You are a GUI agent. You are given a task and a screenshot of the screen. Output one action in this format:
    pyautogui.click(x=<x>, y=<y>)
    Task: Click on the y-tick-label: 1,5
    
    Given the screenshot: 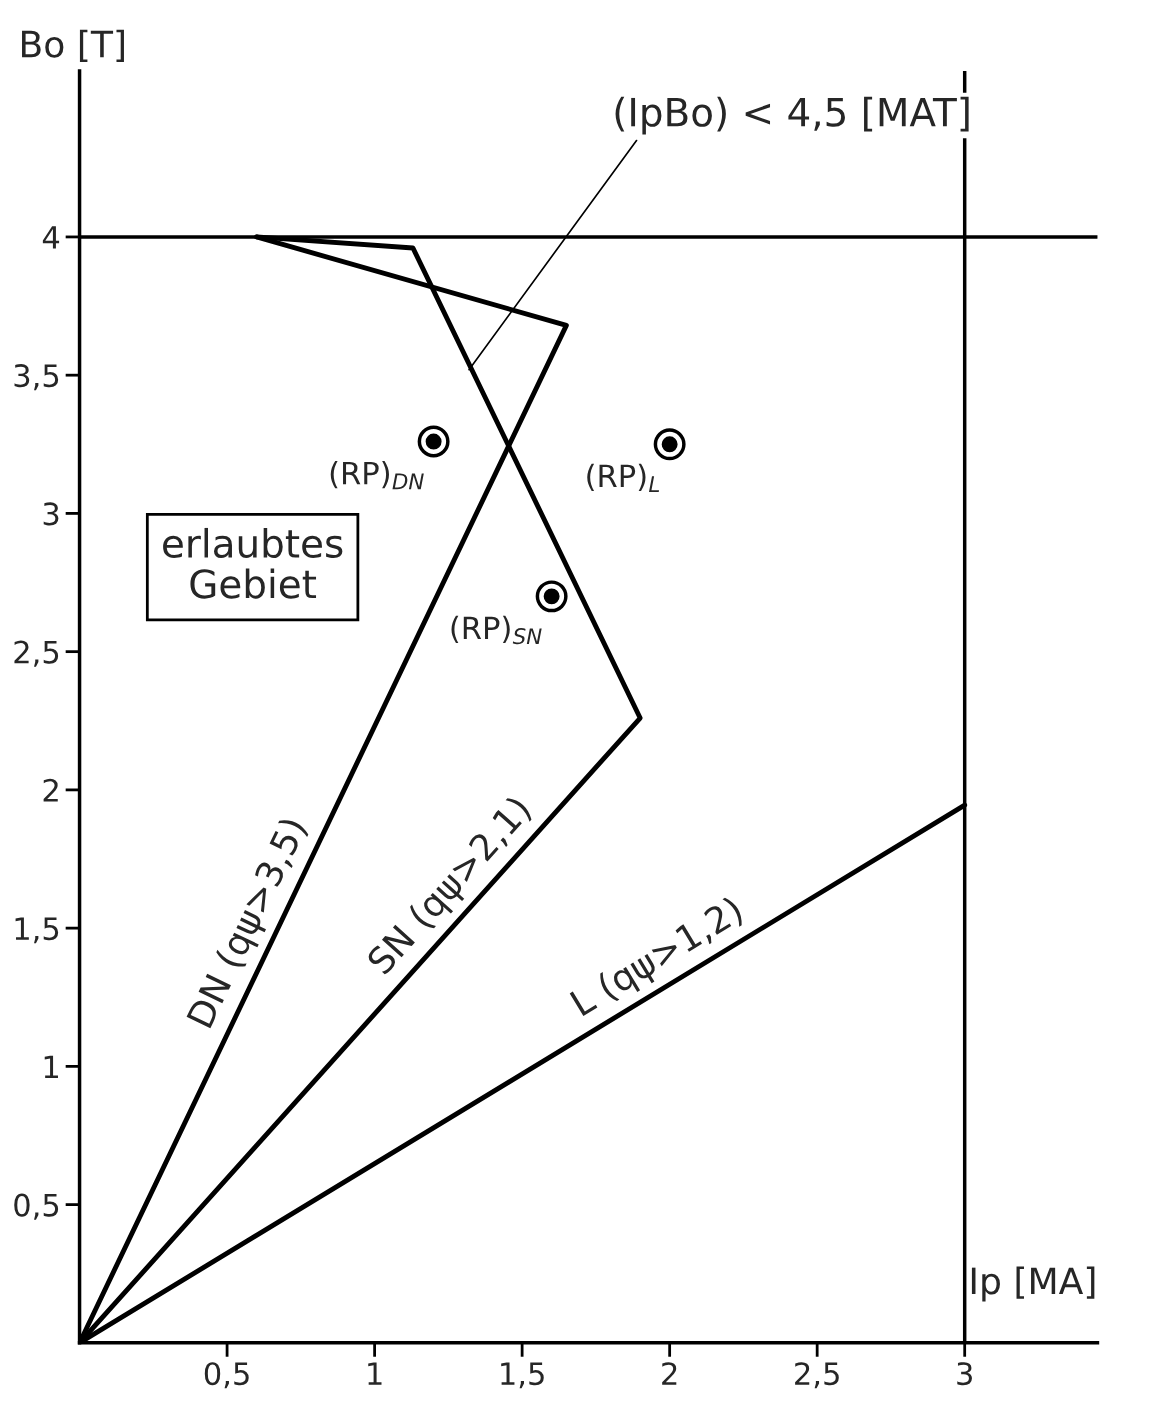 What is the action you would take?
    pyautogui.click(x=37, y=930)
    